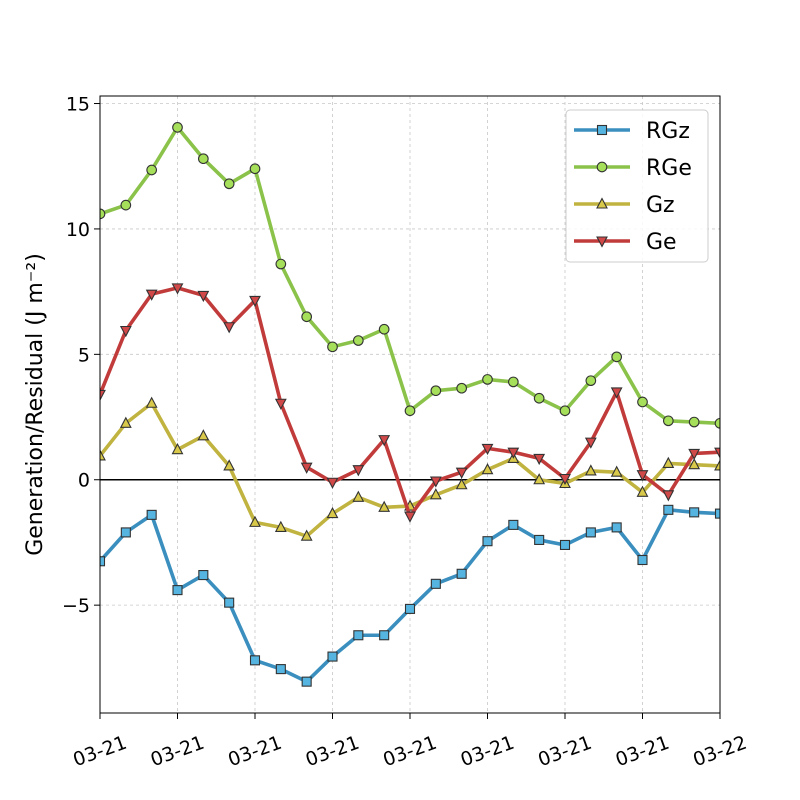 The height and width of the screenshot is (800, 800). What do you see at coordinates (76, 606) in the screenshot?
I see `y-tick-label: −5` at bounding box center [76, 606].